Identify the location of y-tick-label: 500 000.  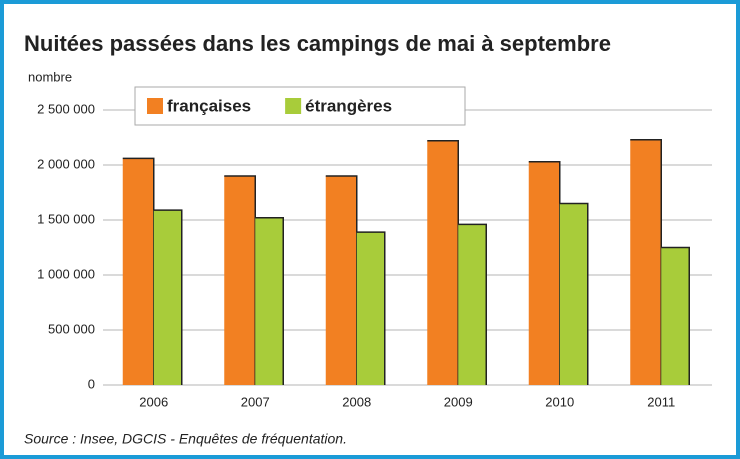
(71, 328).